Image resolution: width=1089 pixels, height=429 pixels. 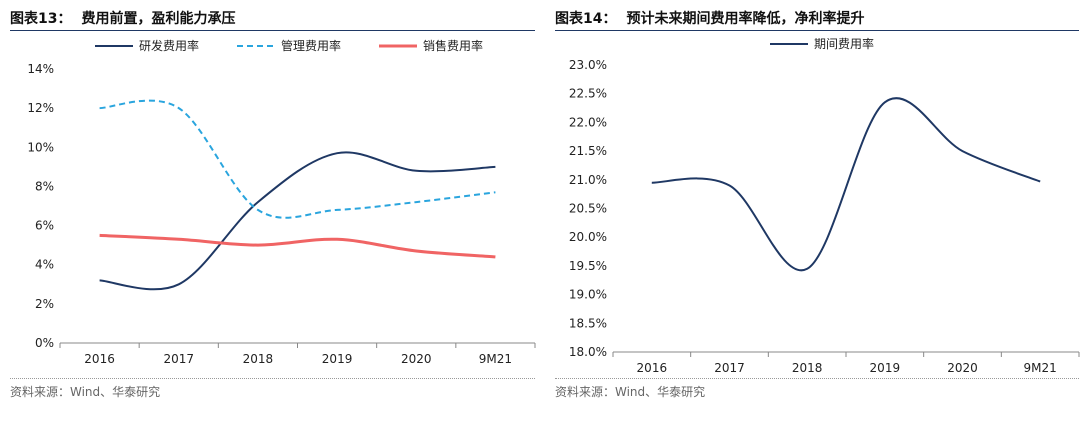 I want to click on y-tick-label: 0%, so click(x=44, y=343).